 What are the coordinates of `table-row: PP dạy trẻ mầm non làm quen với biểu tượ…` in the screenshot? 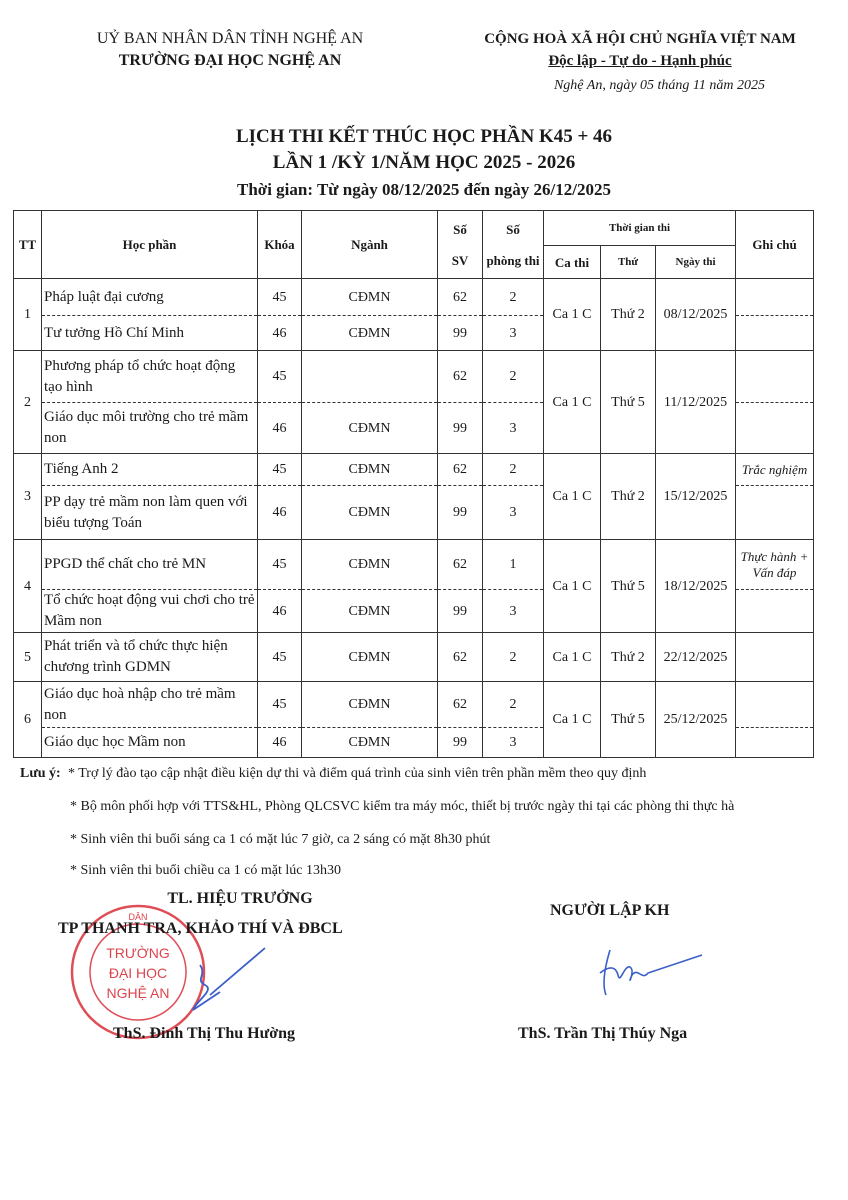 It's located at (414, 512).